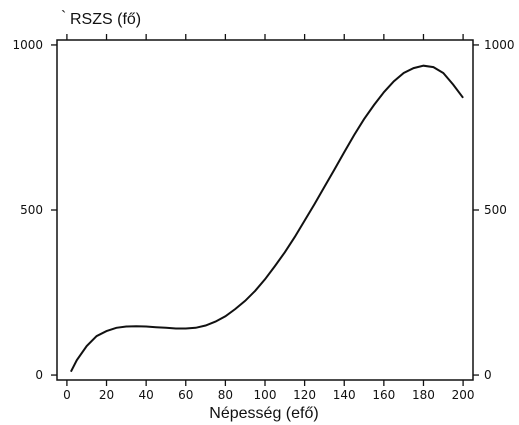 Image resolution: width=519 pixels, height=425 pixels. What do you see at coordinates (31, 210) in the screenshot?
I see `y-tick-label-left: 500` at bounding box center [31, 210].